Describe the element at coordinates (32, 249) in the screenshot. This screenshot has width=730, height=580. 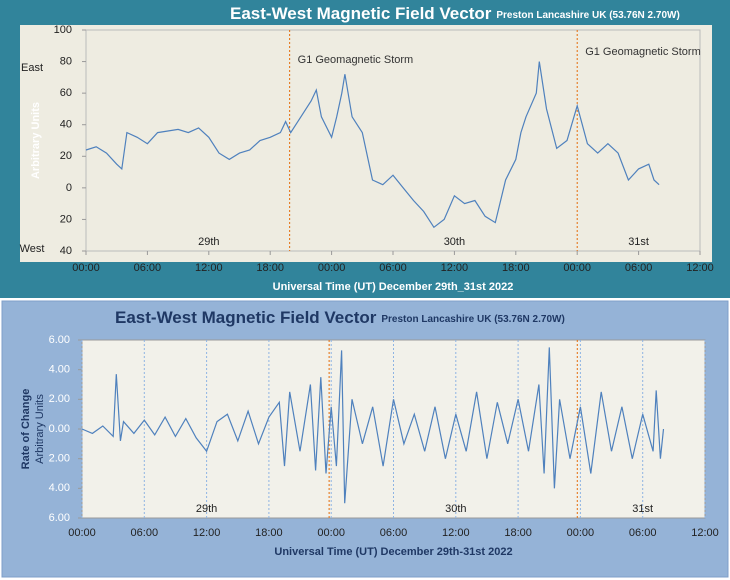
I see `west-label: West` at that location.